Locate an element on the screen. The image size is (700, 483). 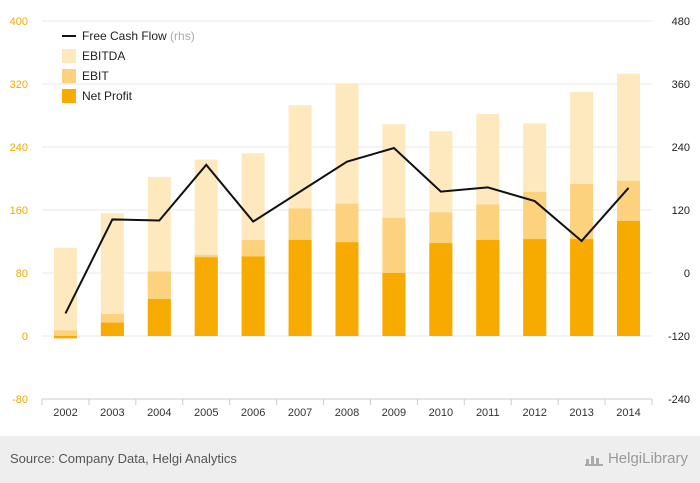
y-axis-left: -80 0 80 160 240 320 400 is located at coordinates (19, 211).